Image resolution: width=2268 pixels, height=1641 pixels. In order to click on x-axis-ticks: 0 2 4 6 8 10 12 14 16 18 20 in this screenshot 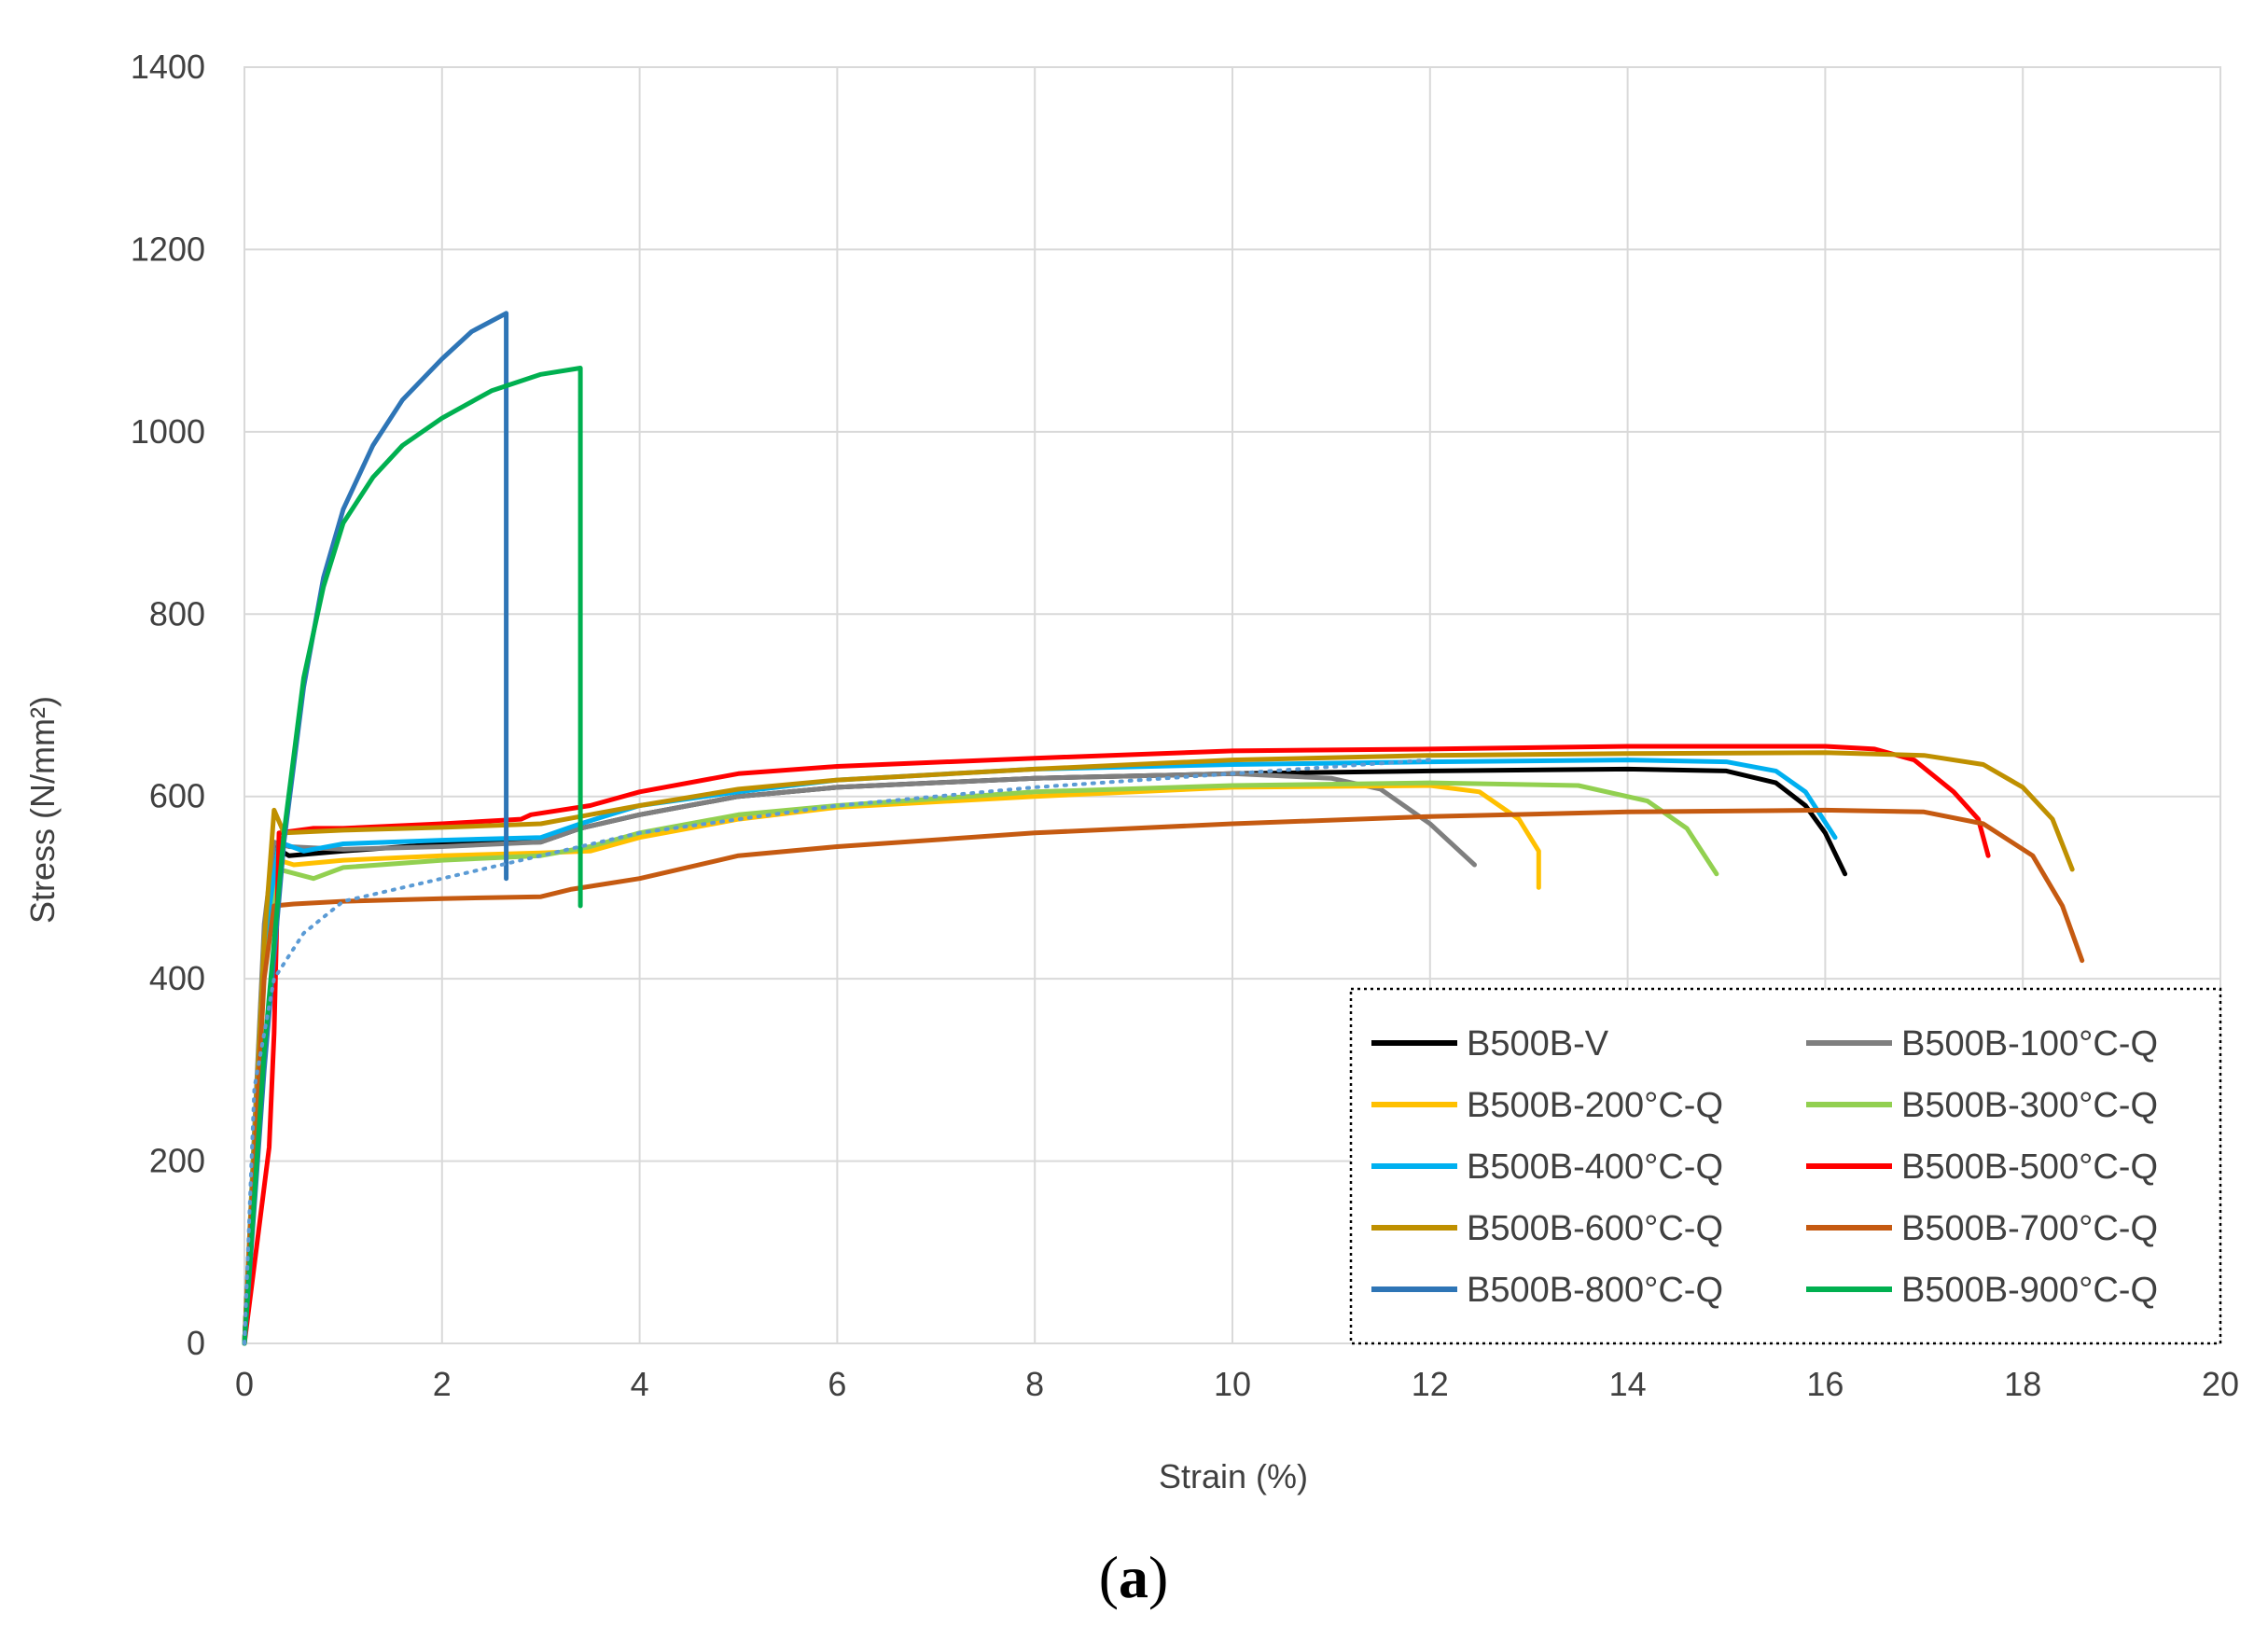, I will do `click(1237, 1384)`.